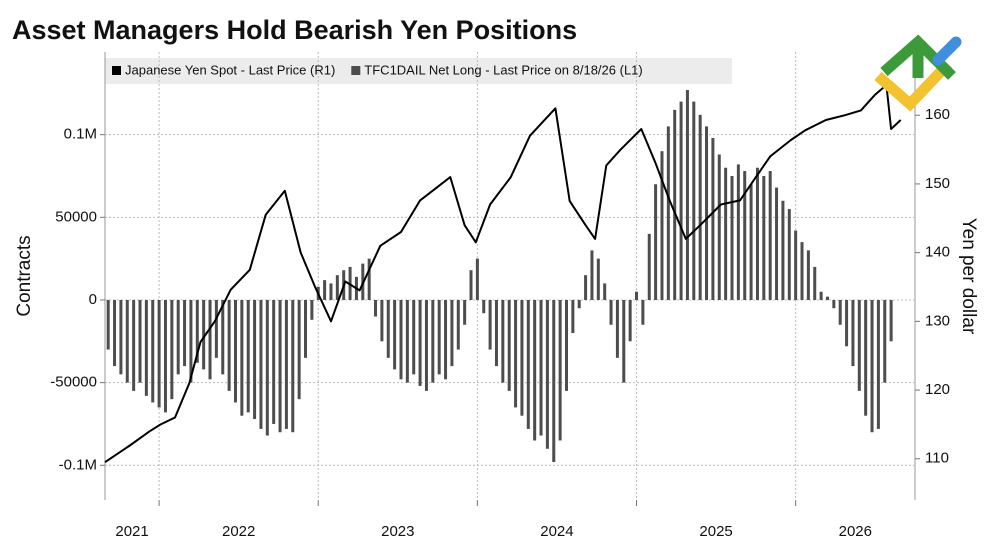  Describe the element at coordinates (131, 531) in the screenshot. I see `x-tick-label: 2021` at that location.